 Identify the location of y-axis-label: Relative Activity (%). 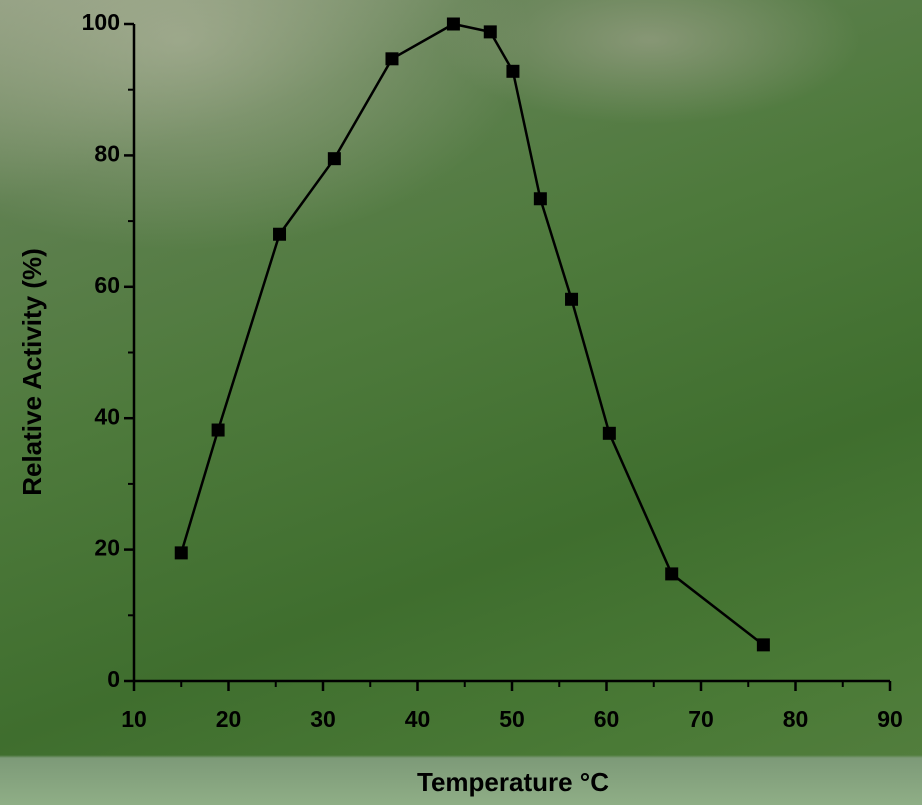
(32, 372).